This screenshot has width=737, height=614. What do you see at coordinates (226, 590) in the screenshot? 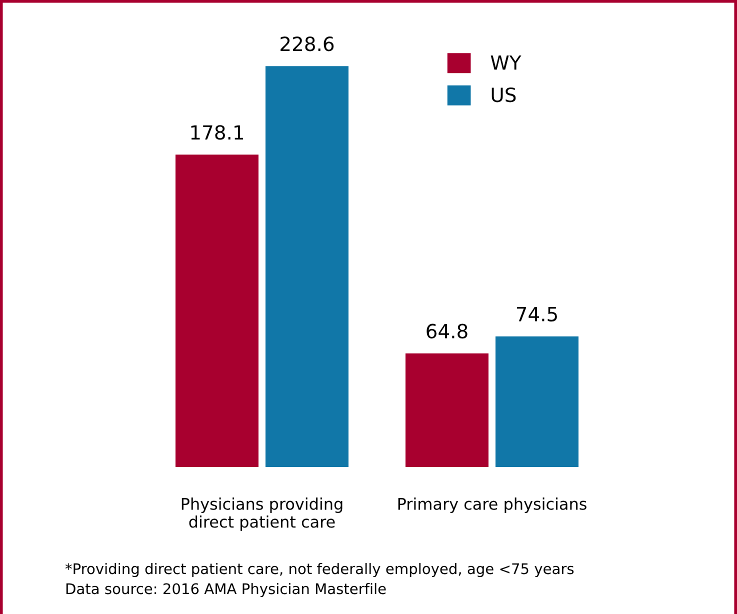
I see `source-note: Data source: 2016 AMA Physician Masterfile` at bounding box center [226, 590].